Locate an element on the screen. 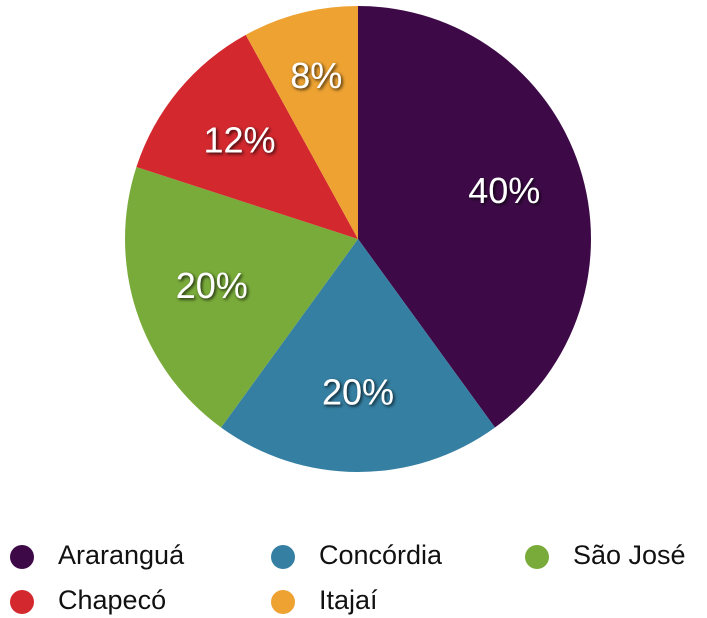 The image size is (707, 618). legend-label: Concórdia is located at coordinates (381, 555).